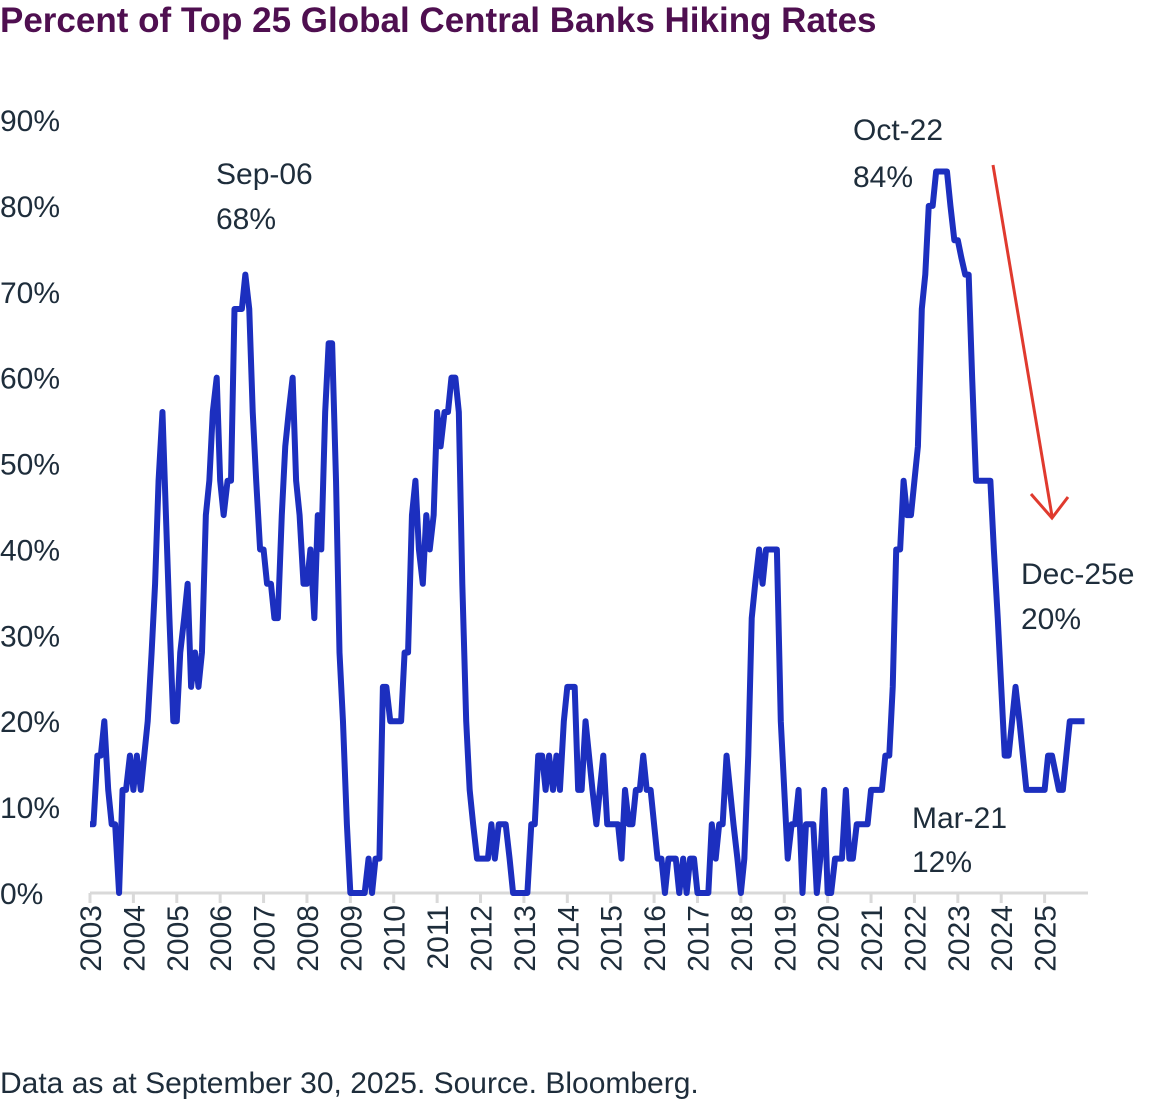 This screenshot has height=1105, width=1154. I want to click on x-tick-label: 2016, so click(655, 938).